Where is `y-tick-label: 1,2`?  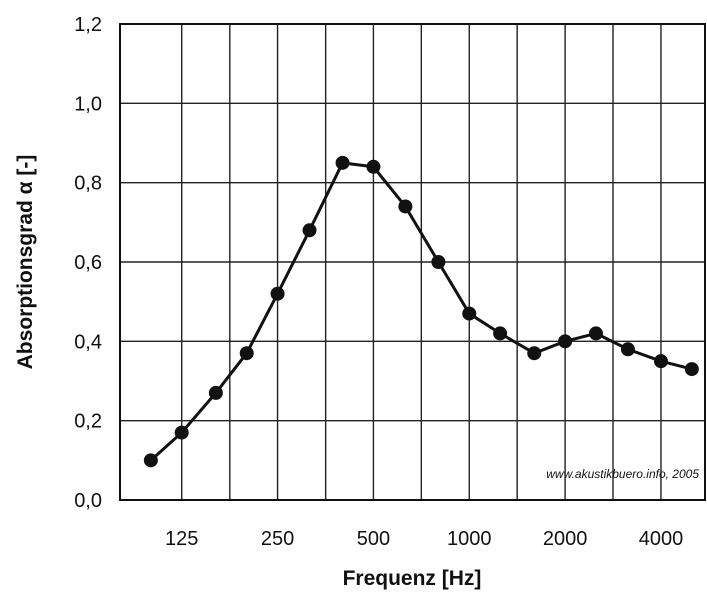
y-tick-label: 1,2 is located at coordinates (88, 25).